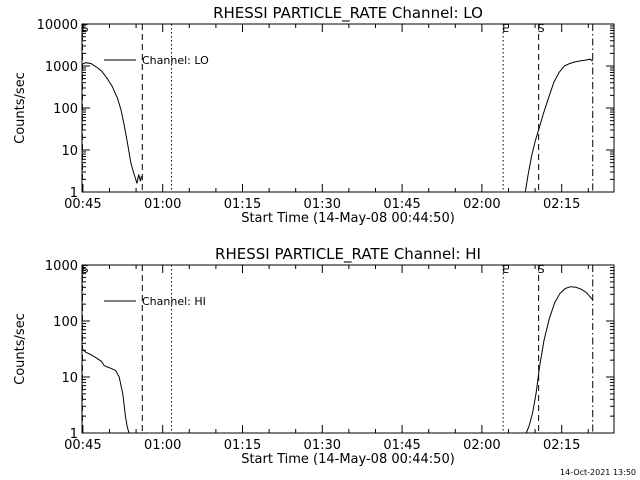  Describe the element at coordinates (348, 13) in the screenshot. I see `chart-title: RHESSI PARTICLE_RATE Channel: LO` at that location.